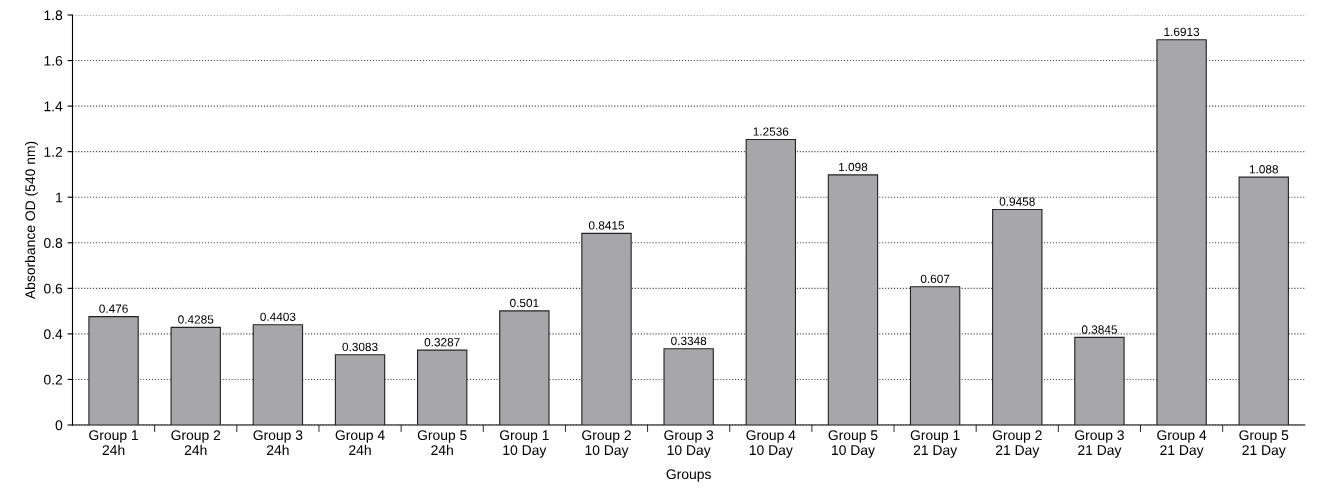  What do you see at coordinates (53, 60) in the screenshot?
I see `y-tick-label: 1.6` at bounding box center [53, 60].